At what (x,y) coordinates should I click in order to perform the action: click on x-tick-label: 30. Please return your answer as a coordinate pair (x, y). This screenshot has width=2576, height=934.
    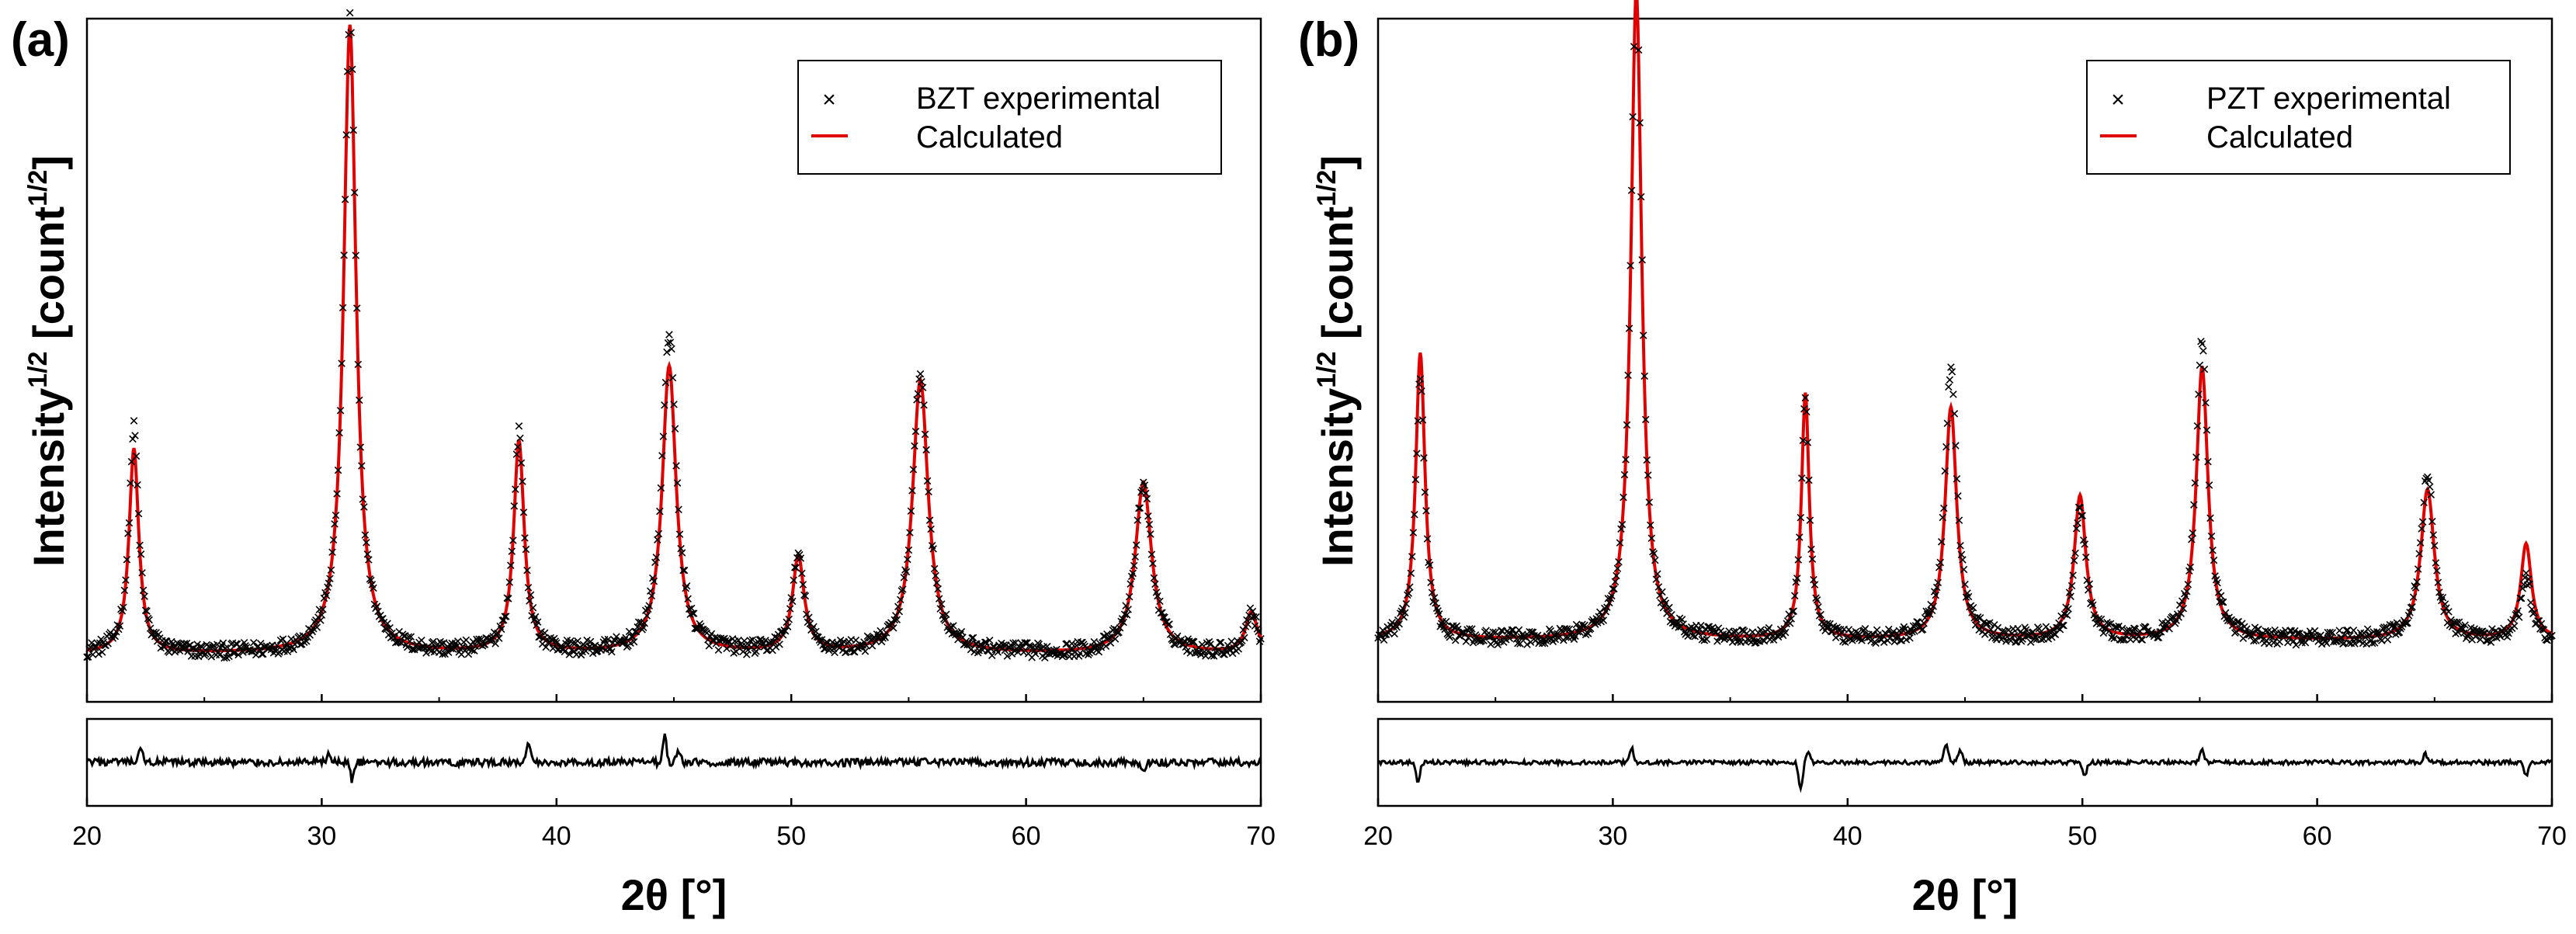
    Looking at the image, I should click on (321, 836).